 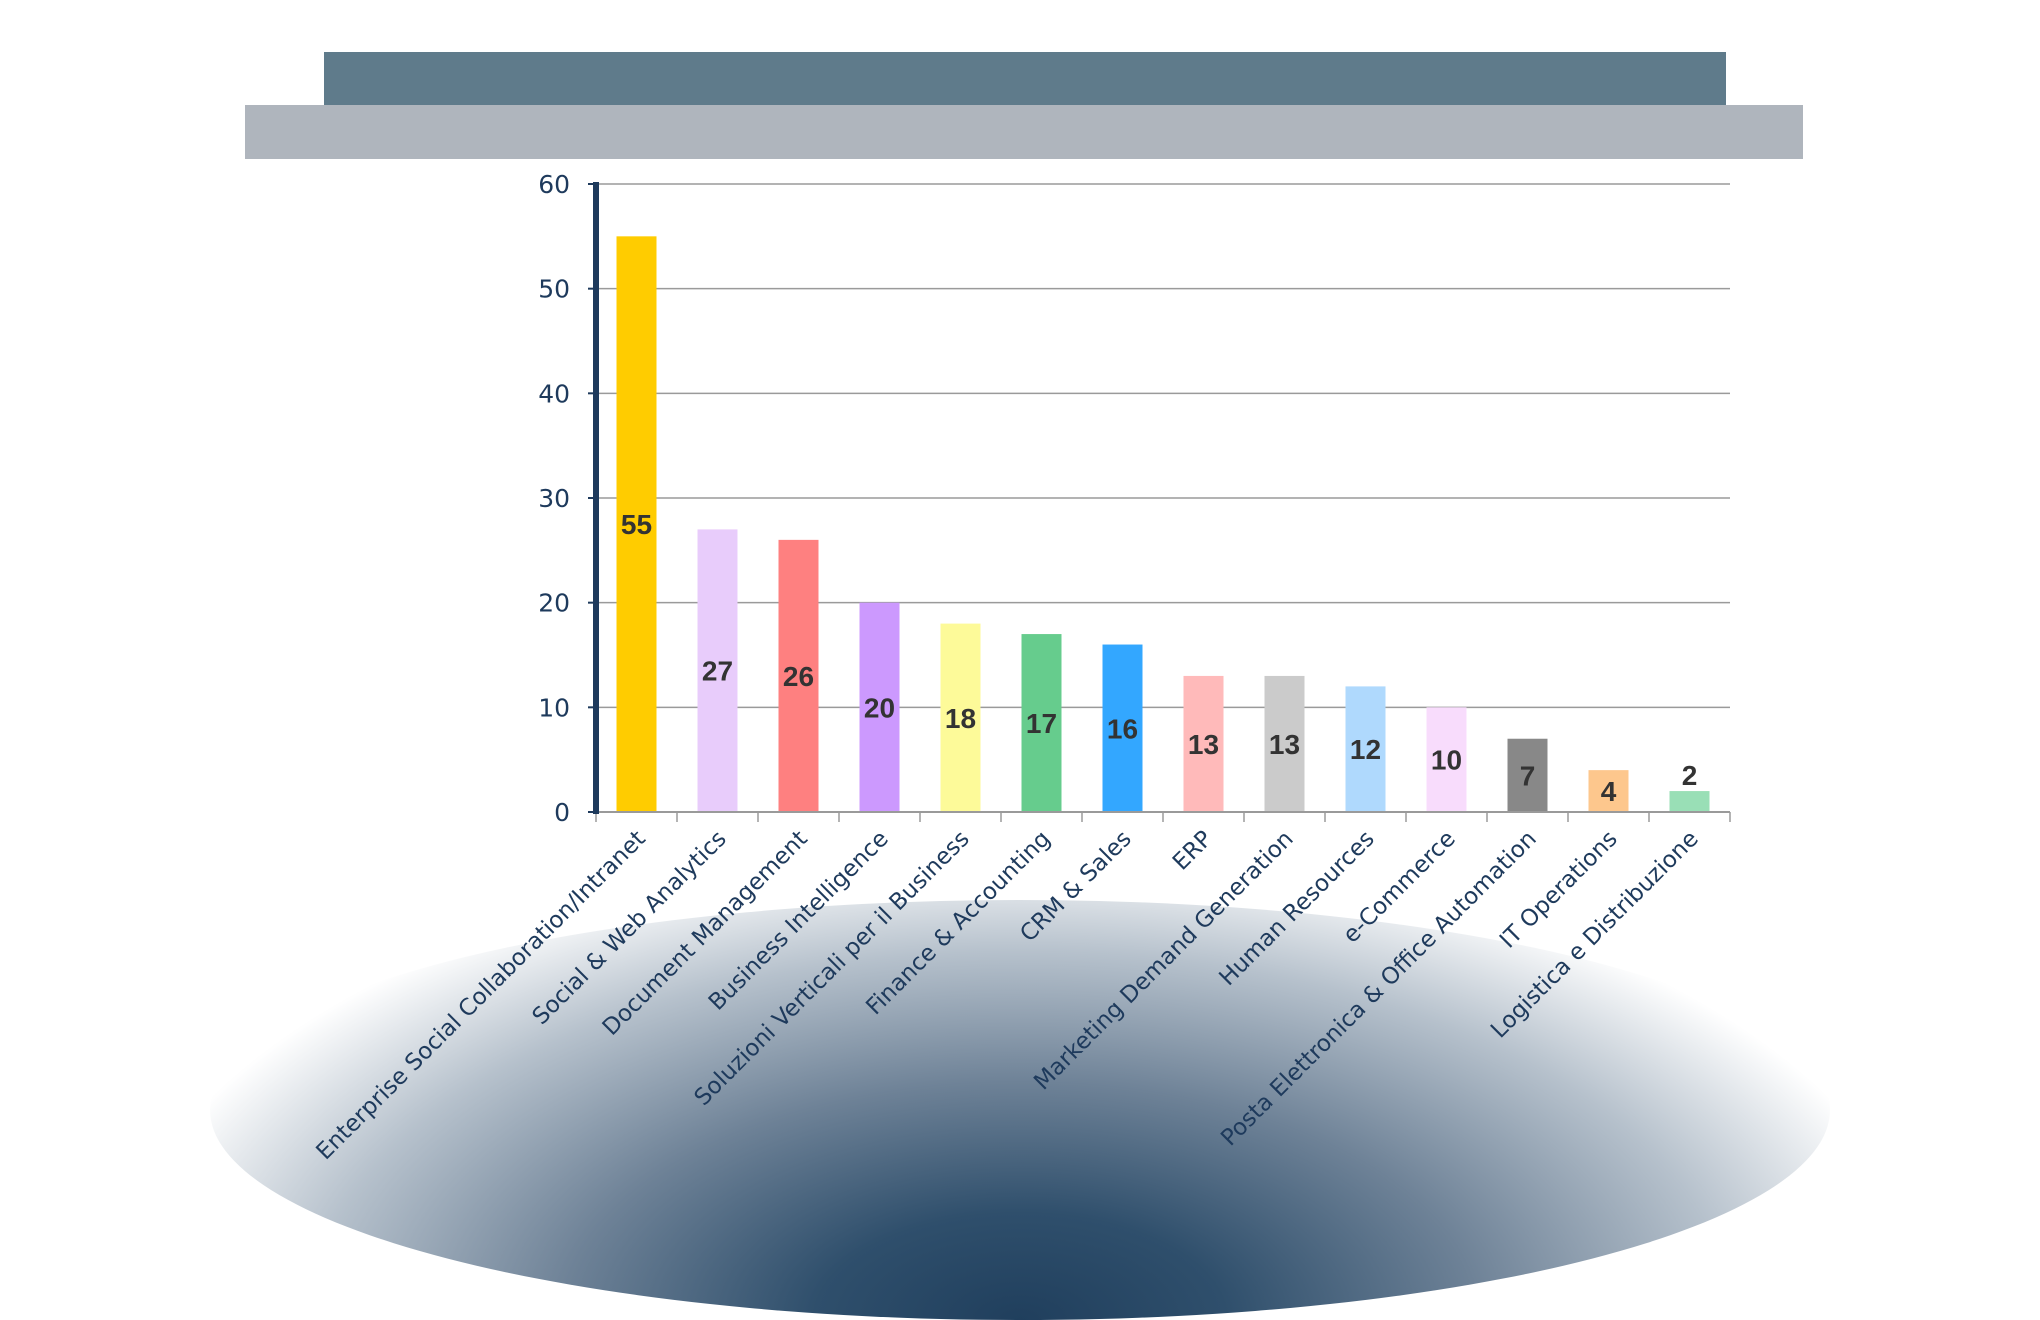 What do you see at coordinates (1159, 658) in the screenshot?
I see `value-labels: 55 27 26 20 18 17 16 13 13 12 10 7 4 2` at bounding box center [1159, 658].